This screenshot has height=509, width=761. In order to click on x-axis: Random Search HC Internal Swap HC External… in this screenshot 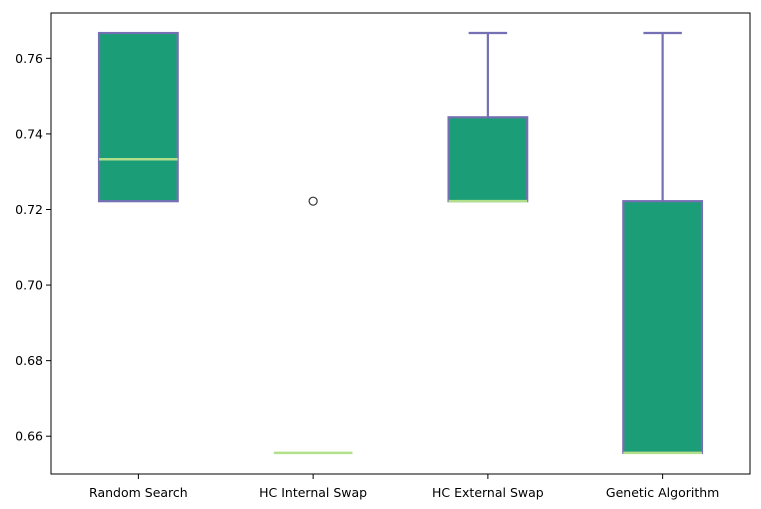, I will do `click(404, 487)`.